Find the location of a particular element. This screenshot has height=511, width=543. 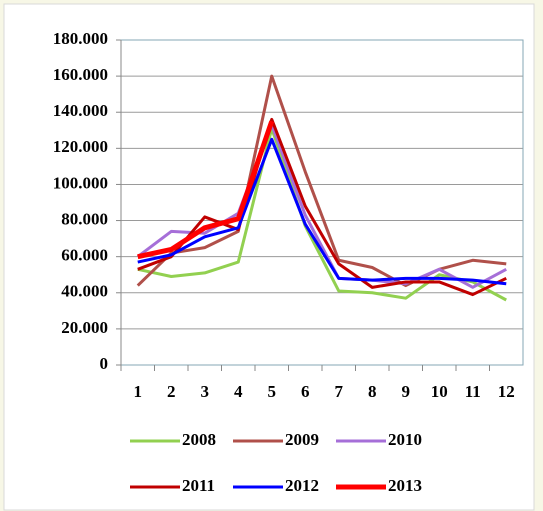

x-tick-label: 11 is located at coordinates (473, 391).